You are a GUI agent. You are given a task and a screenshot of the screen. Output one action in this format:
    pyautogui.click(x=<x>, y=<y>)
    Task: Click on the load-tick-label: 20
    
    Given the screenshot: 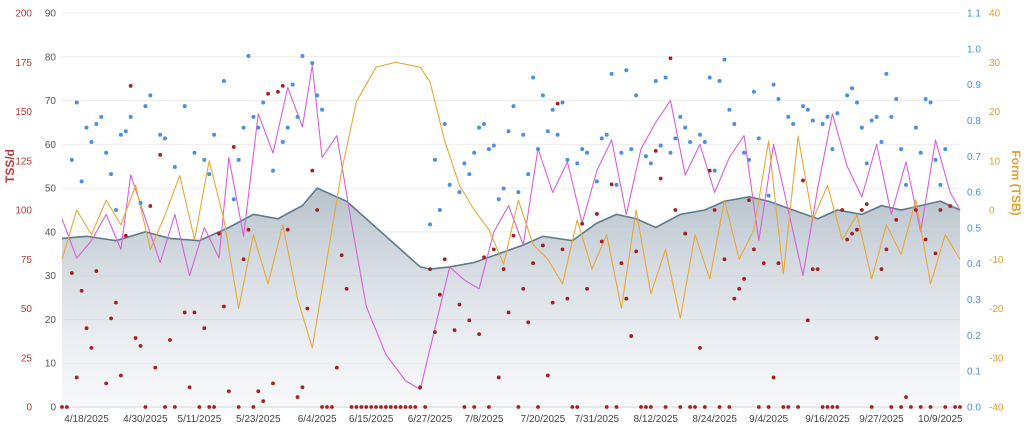 What is the action you would take?
    pyautogui.click(x=51, y=320)
    